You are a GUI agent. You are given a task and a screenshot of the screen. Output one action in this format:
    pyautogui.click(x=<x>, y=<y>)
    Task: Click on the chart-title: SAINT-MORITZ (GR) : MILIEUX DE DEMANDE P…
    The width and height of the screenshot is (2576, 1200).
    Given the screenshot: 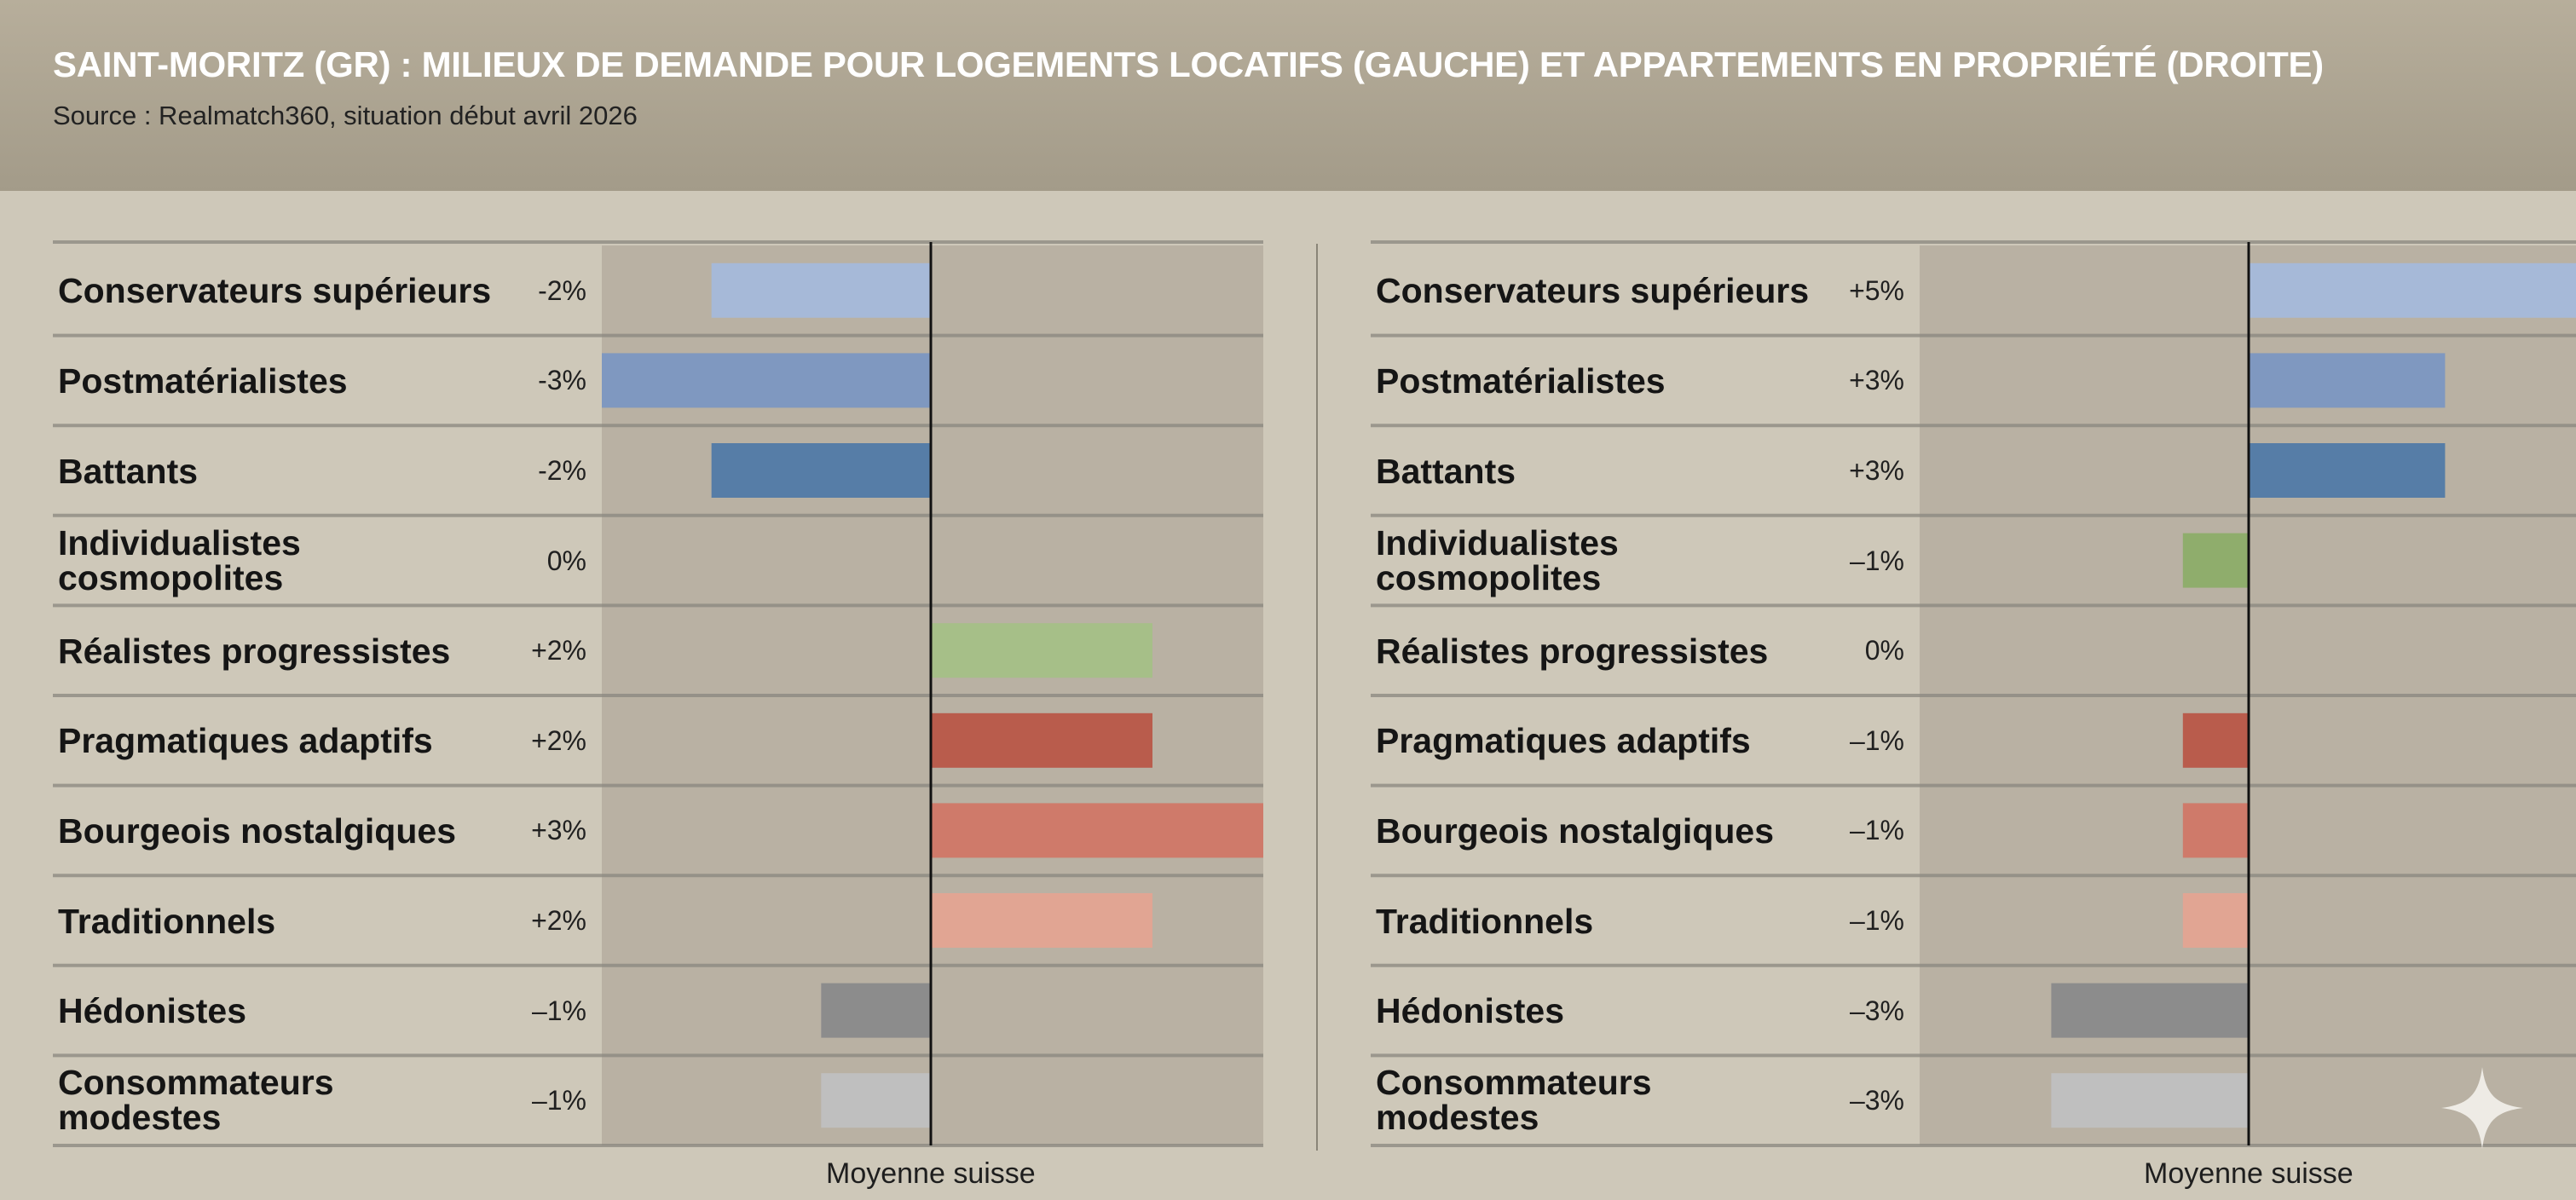 What is the action you would take?
    pyautogui.click(x=1188, y=64)
    